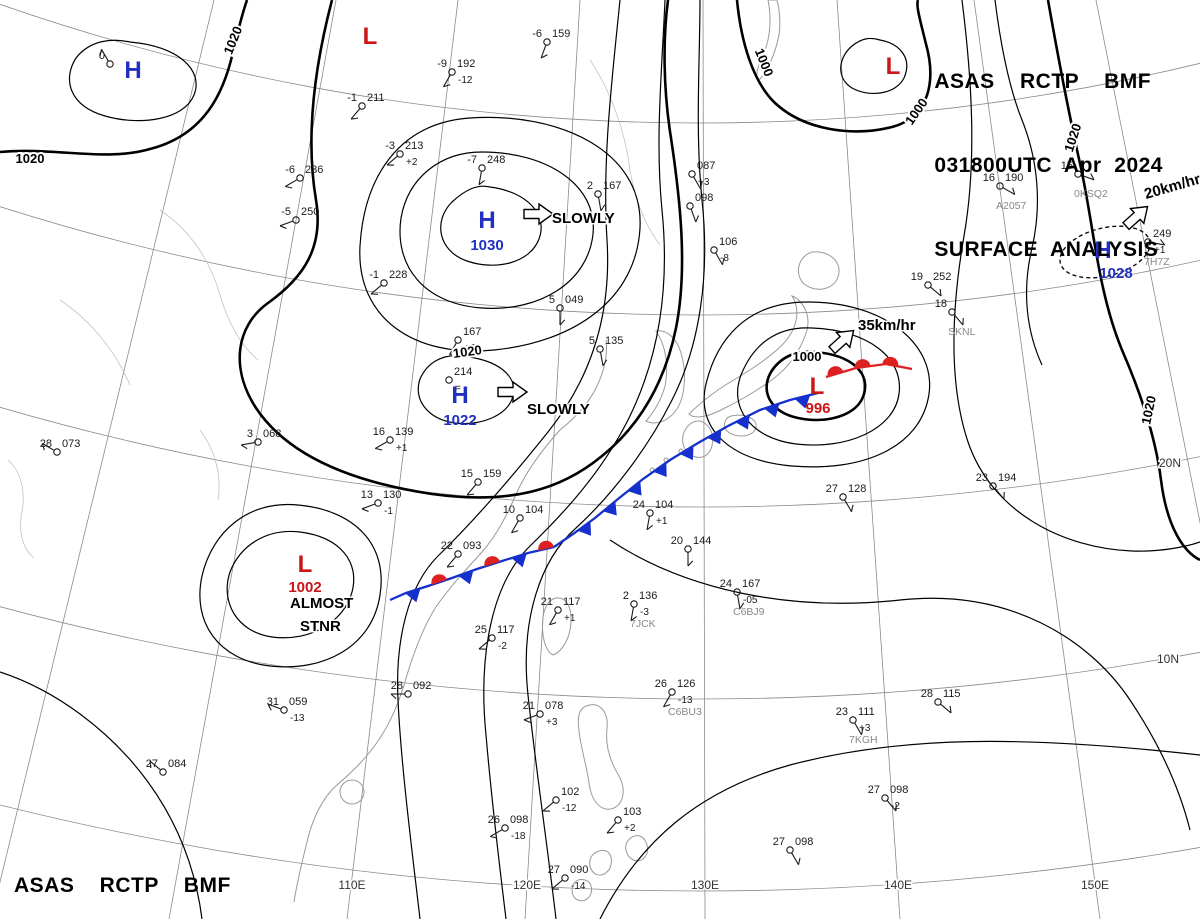 This screenshot has height=919, width=1200. Describe the element at coordinates (506, 630) in the screenshot. I see `station-pressure: 117` at that location.